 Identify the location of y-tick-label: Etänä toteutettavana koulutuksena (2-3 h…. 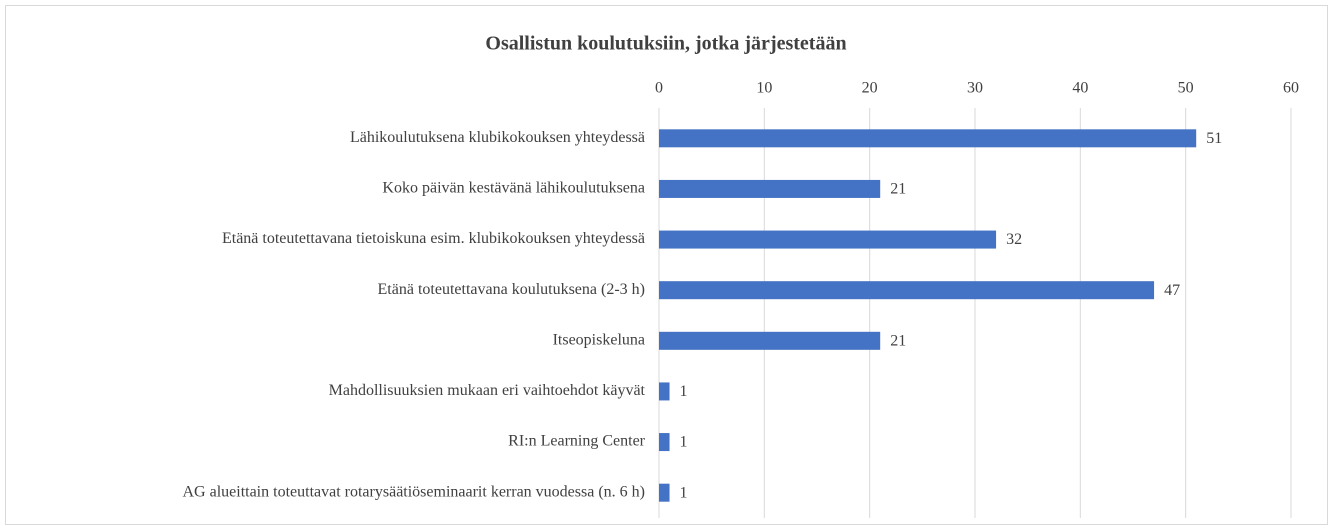
(511, 289).